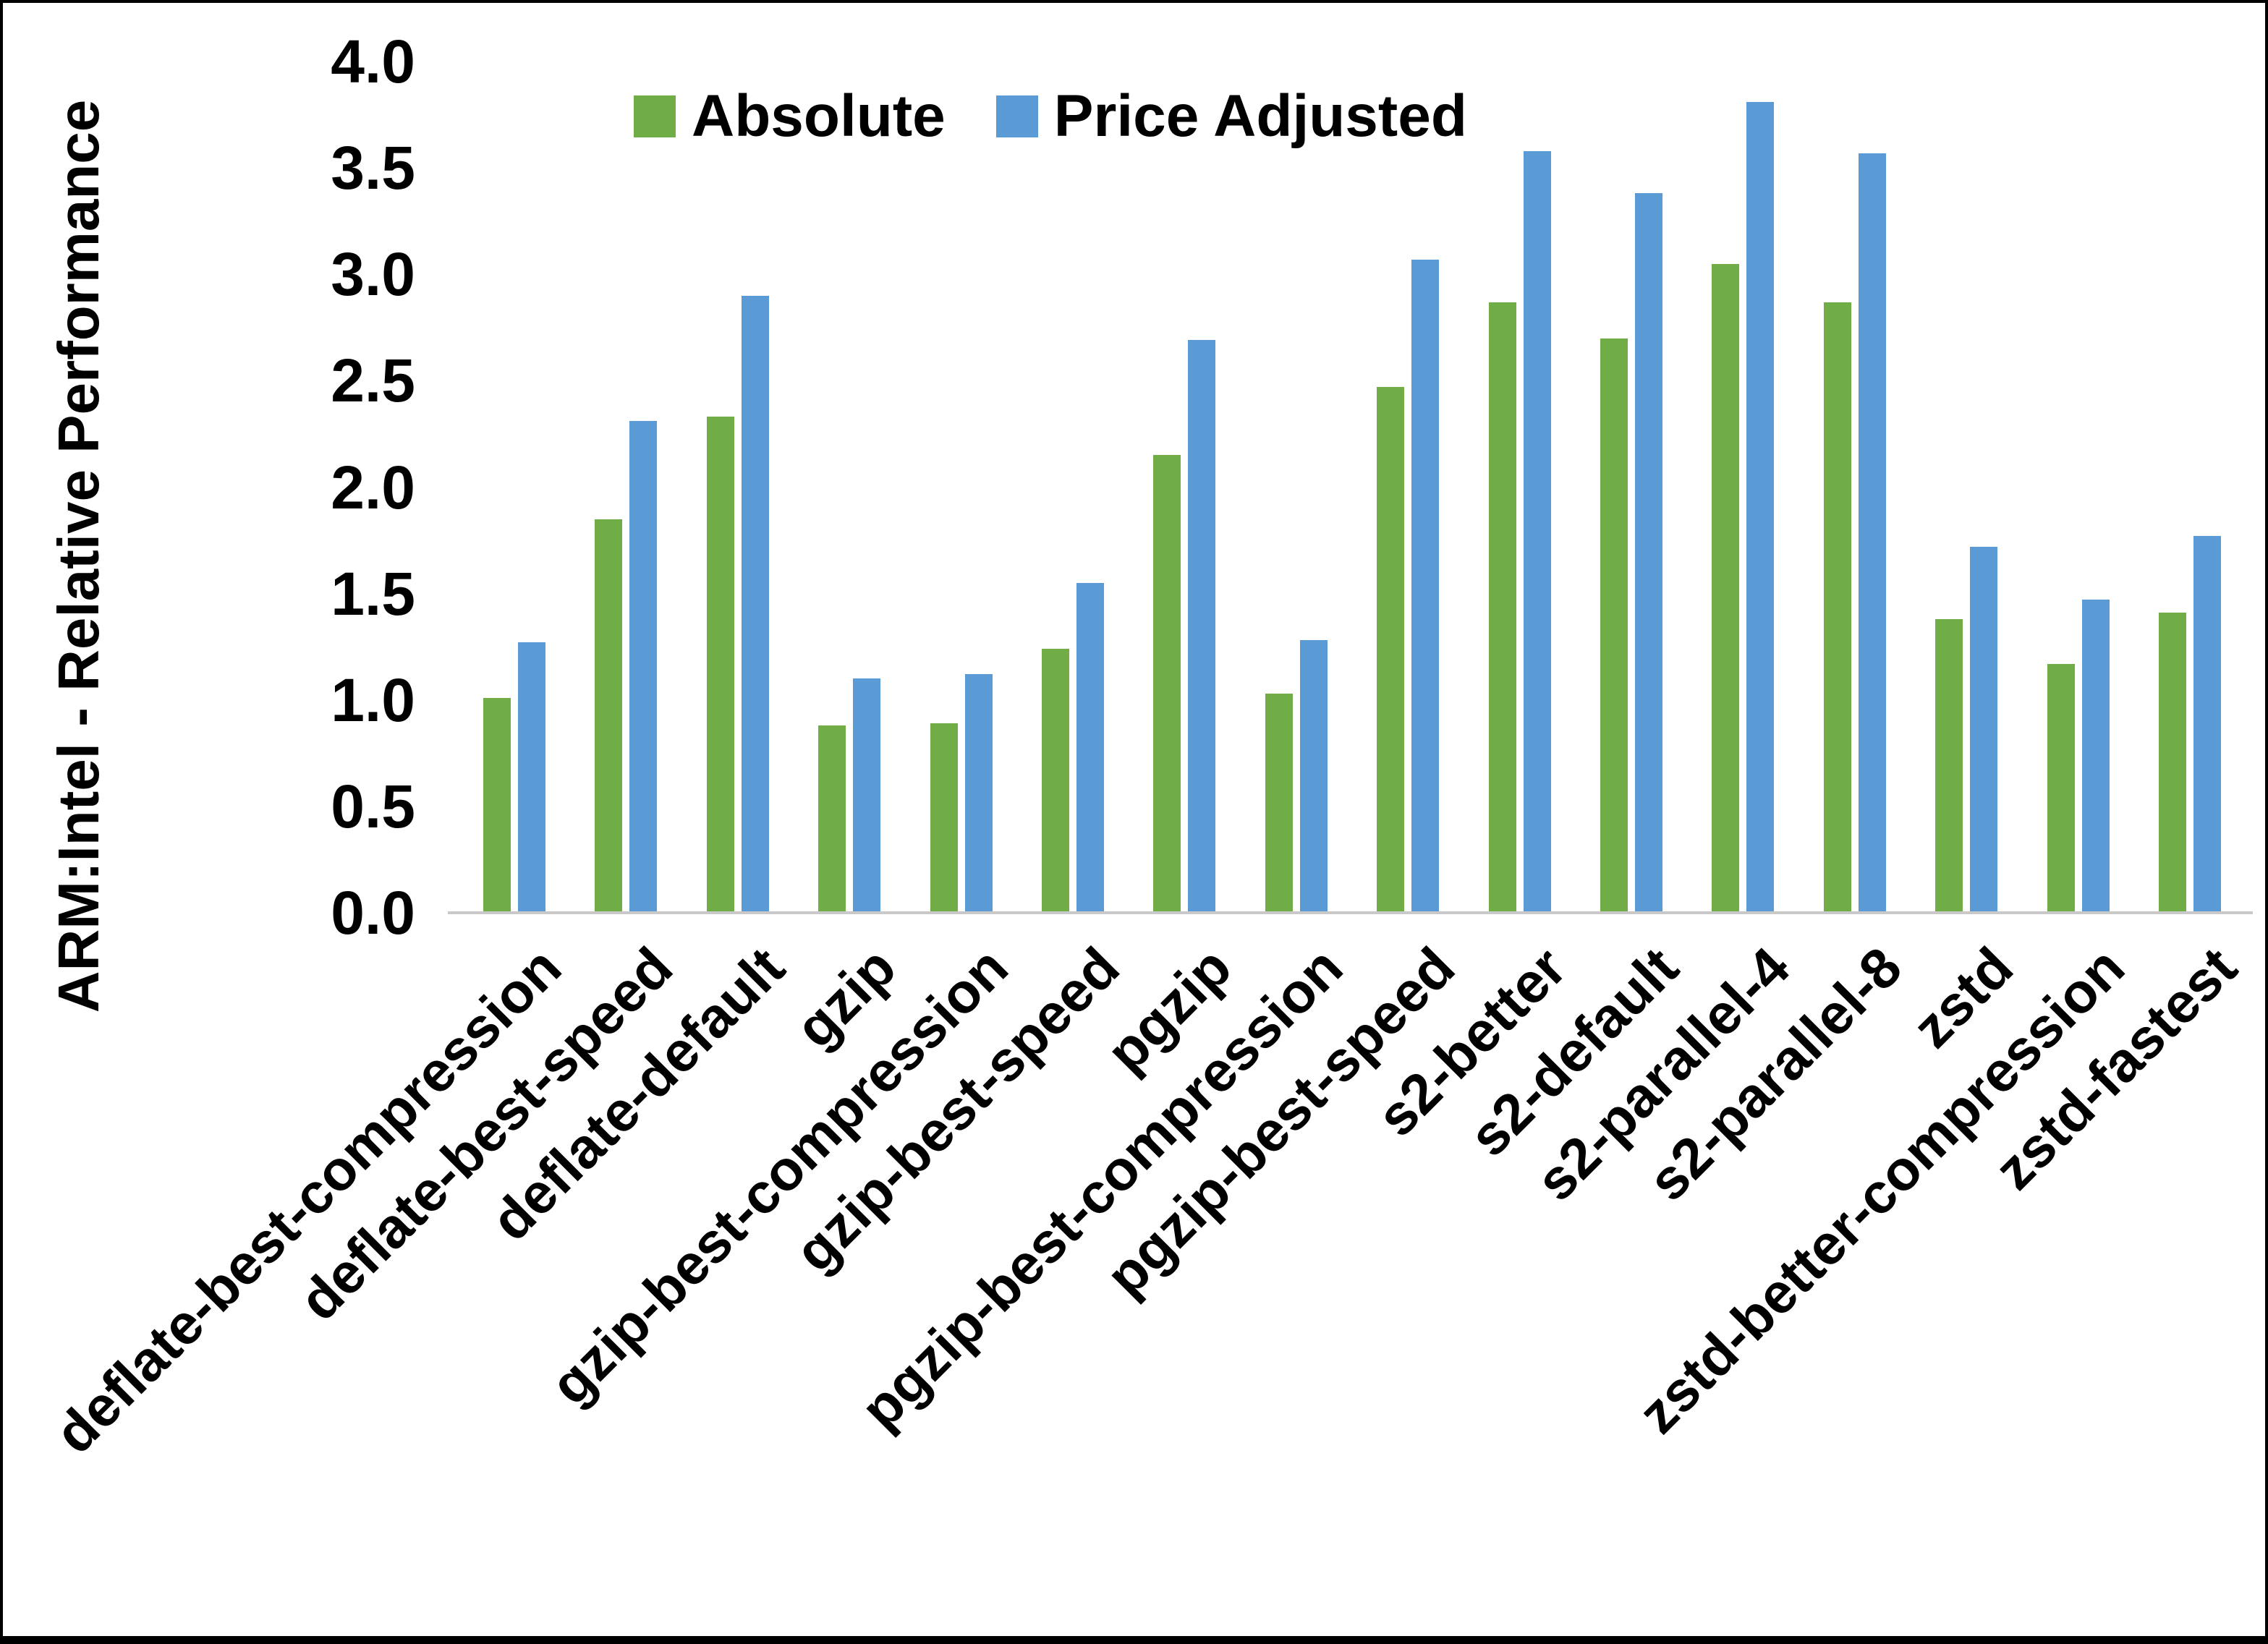 The height and width of the screenshot is (1644, 2268). I want to click on y-tick-label: 0.5, so click(373, 806).